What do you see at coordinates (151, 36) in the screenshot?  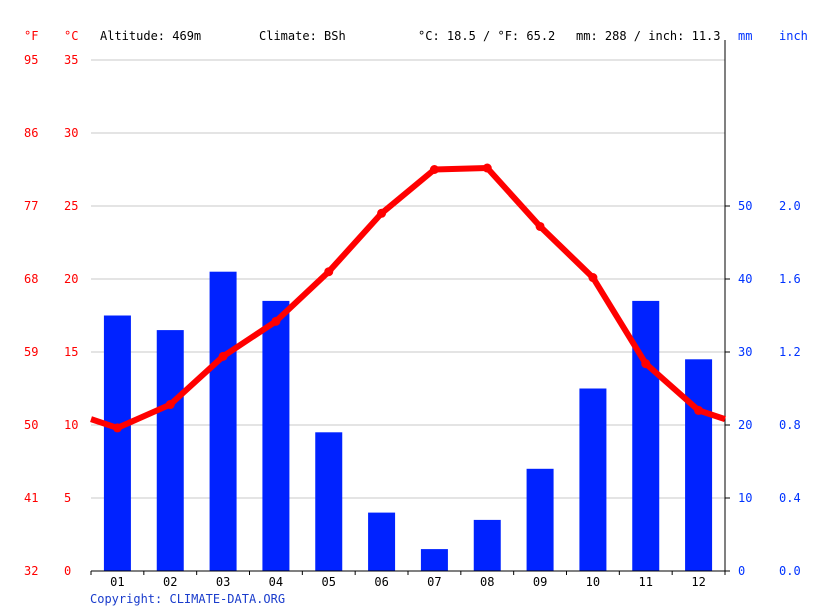 I see `altitude-label: Altitude: 469m` at bounding box center [151, 36].